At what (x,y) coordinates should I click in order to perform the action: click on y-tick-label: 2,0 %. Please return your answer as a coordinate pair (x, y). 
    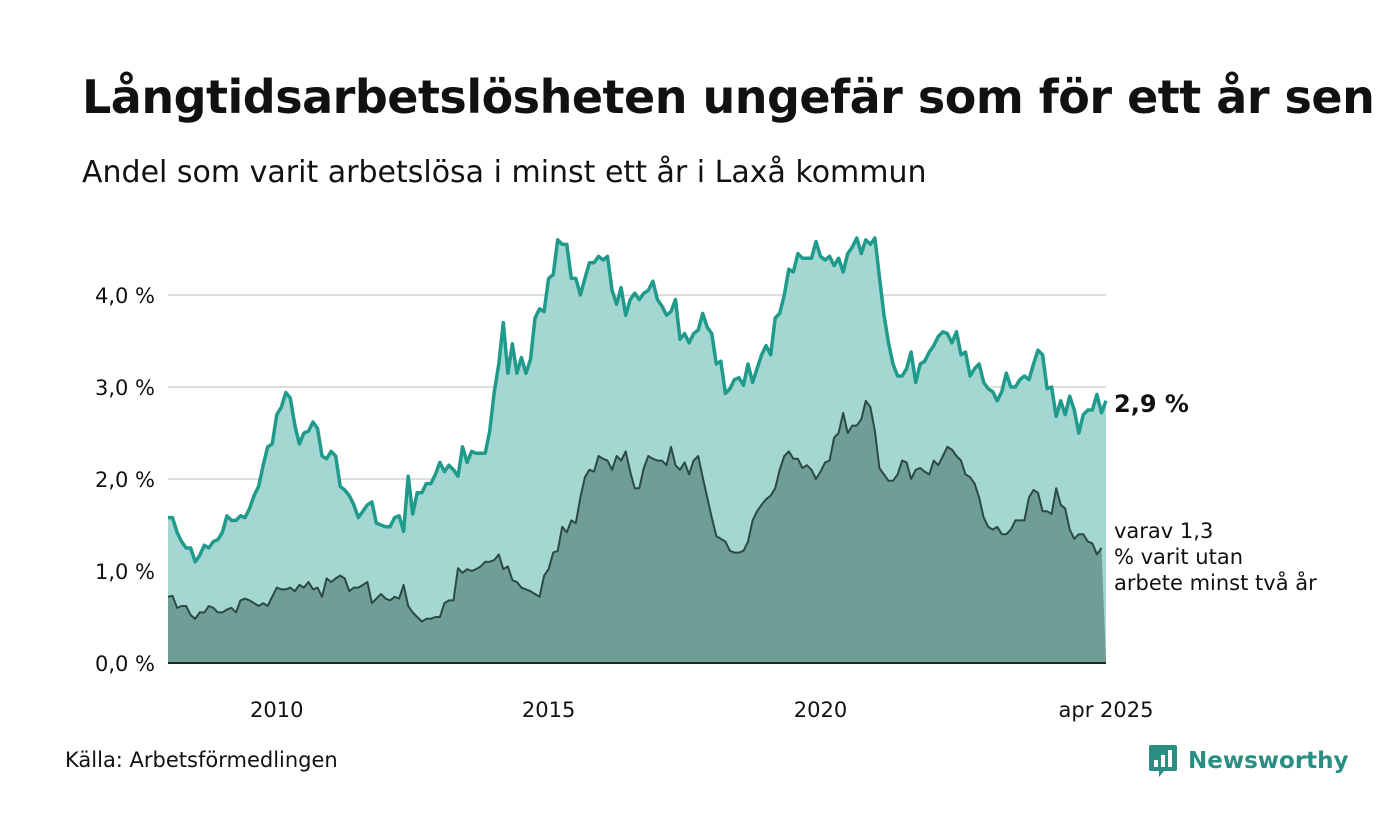
    Looking at the image, I should click on (125, 480).